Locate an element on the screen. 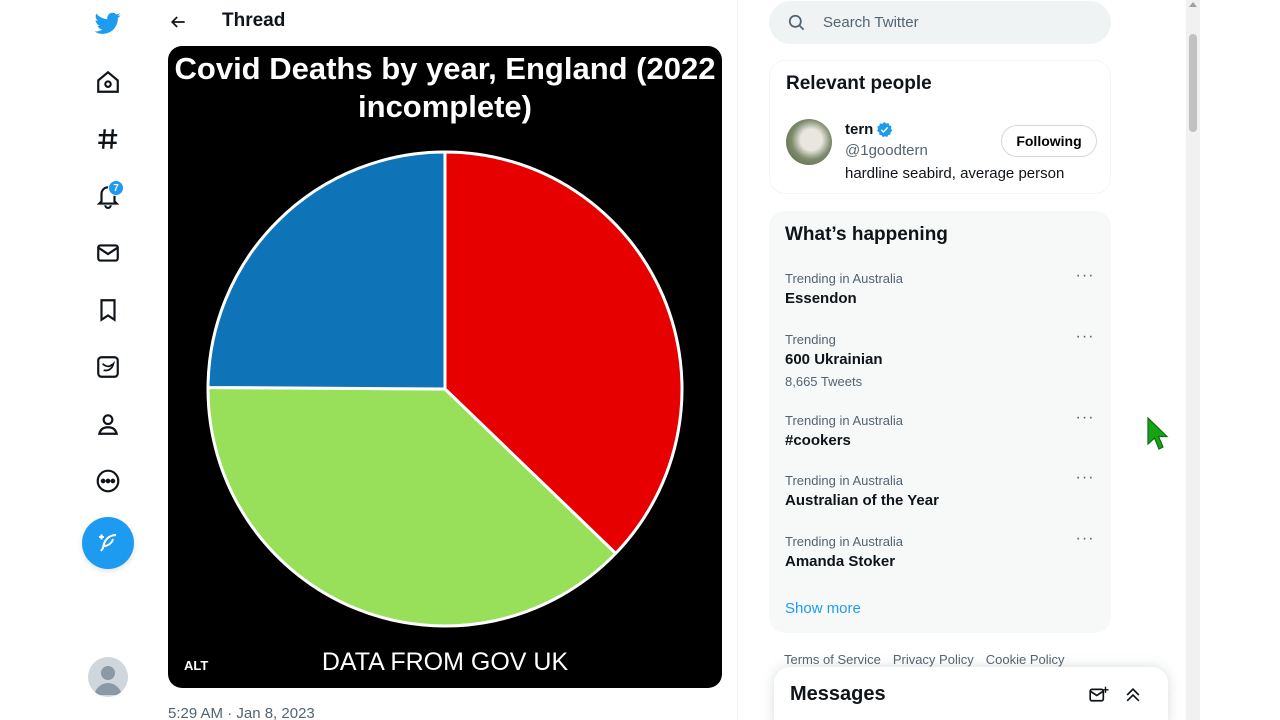 This screenshot has height=720, width=1280. twitter-blue-icon is located at coordinates (108, 367).